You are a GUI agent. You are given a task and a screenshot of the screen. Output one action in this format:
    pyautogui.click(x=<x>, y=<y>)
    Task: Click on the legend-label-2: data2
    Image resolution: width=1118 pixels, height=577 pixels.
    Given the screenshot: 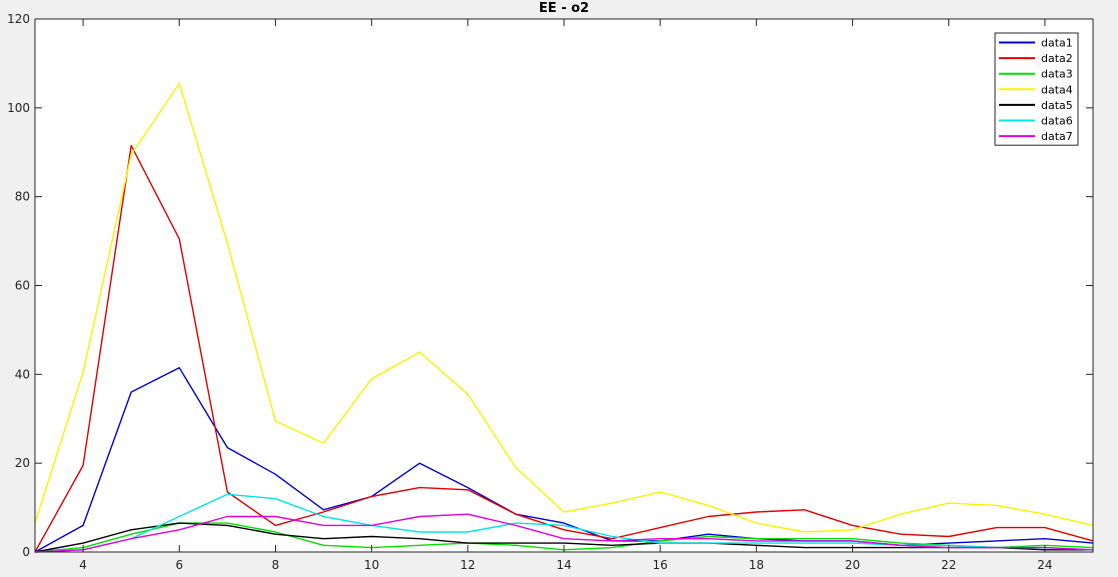 What is the action you would take?
    pyautogui.click(x=1057, y=58)
    